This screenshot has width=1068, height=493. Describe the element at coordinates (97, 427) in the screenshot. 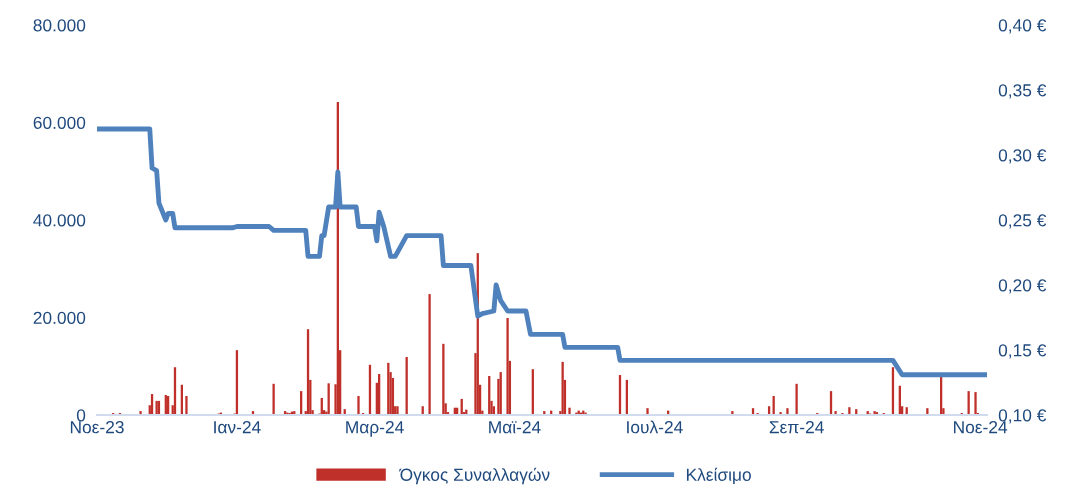

I see `x-tick-label: Νοε-23` at that location.